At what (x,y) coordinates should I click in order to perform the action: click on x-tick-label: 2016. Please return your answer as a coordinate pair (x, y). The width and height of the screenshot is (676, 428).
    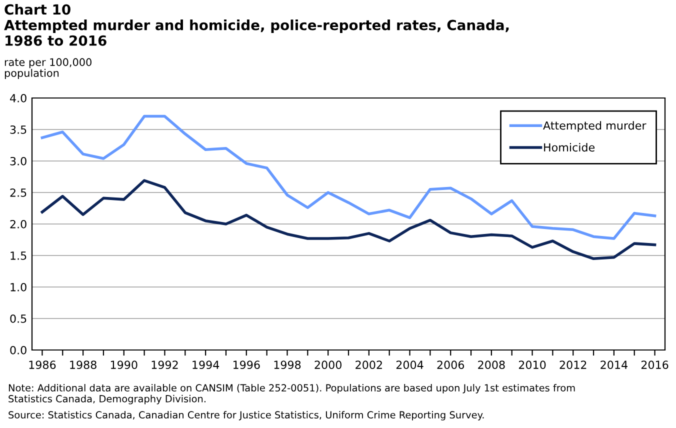
    Looking at the image, I should click on (654, 365).